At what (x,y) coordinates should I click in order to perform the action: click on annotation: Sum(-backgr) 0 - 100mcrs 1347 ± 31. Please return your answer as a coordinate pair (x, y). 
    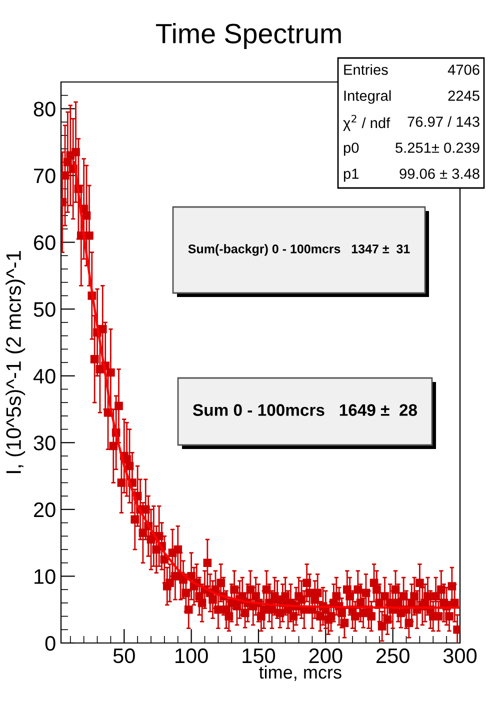
    Looking at the image, I should click on (299, 250).